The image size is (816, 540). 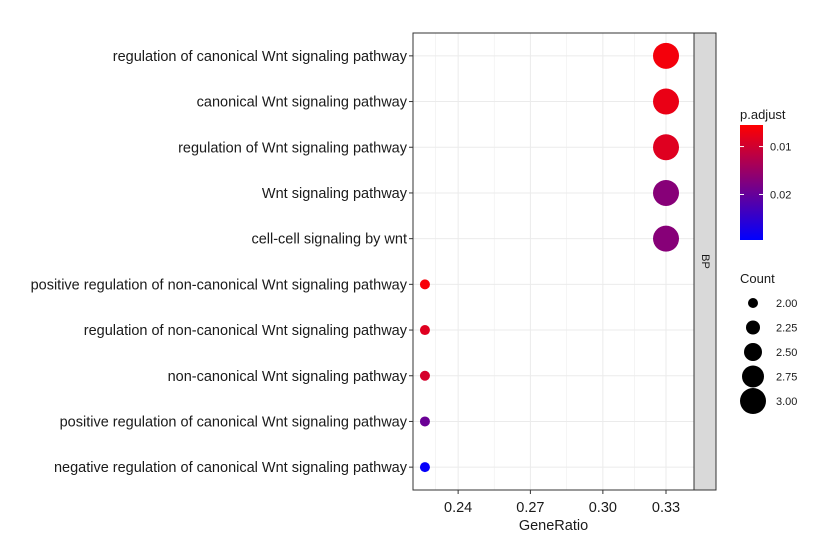 What do you see at coordinates (293, 148) in the screenshot?
I see `y-tick-label: regulation of Wnt signaling pathway` at bounding box center [293, 148].